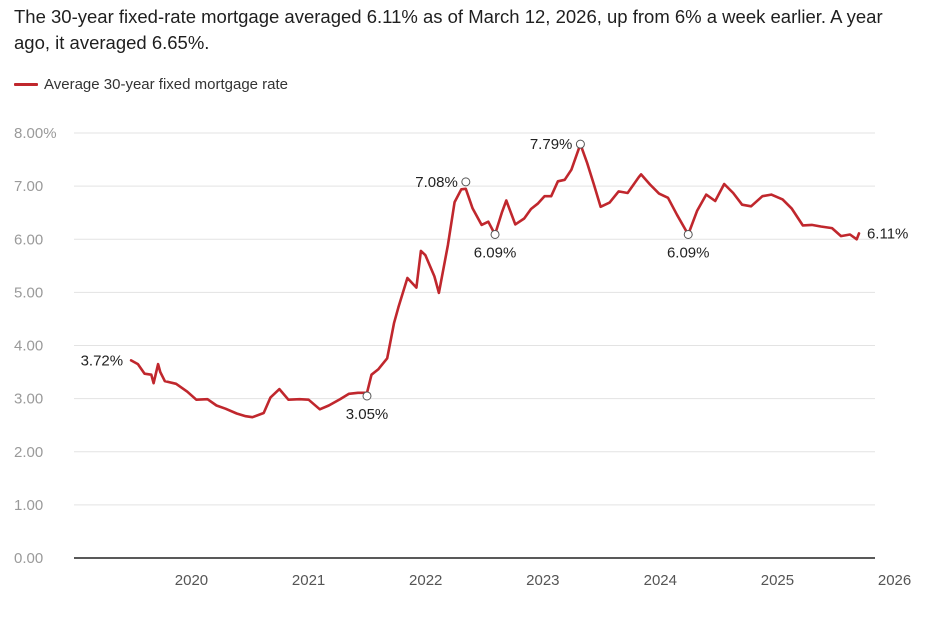 The width and height of the screenshot is (930, 620). I want to click on x-tick-label: 2022, so click(425, 580).